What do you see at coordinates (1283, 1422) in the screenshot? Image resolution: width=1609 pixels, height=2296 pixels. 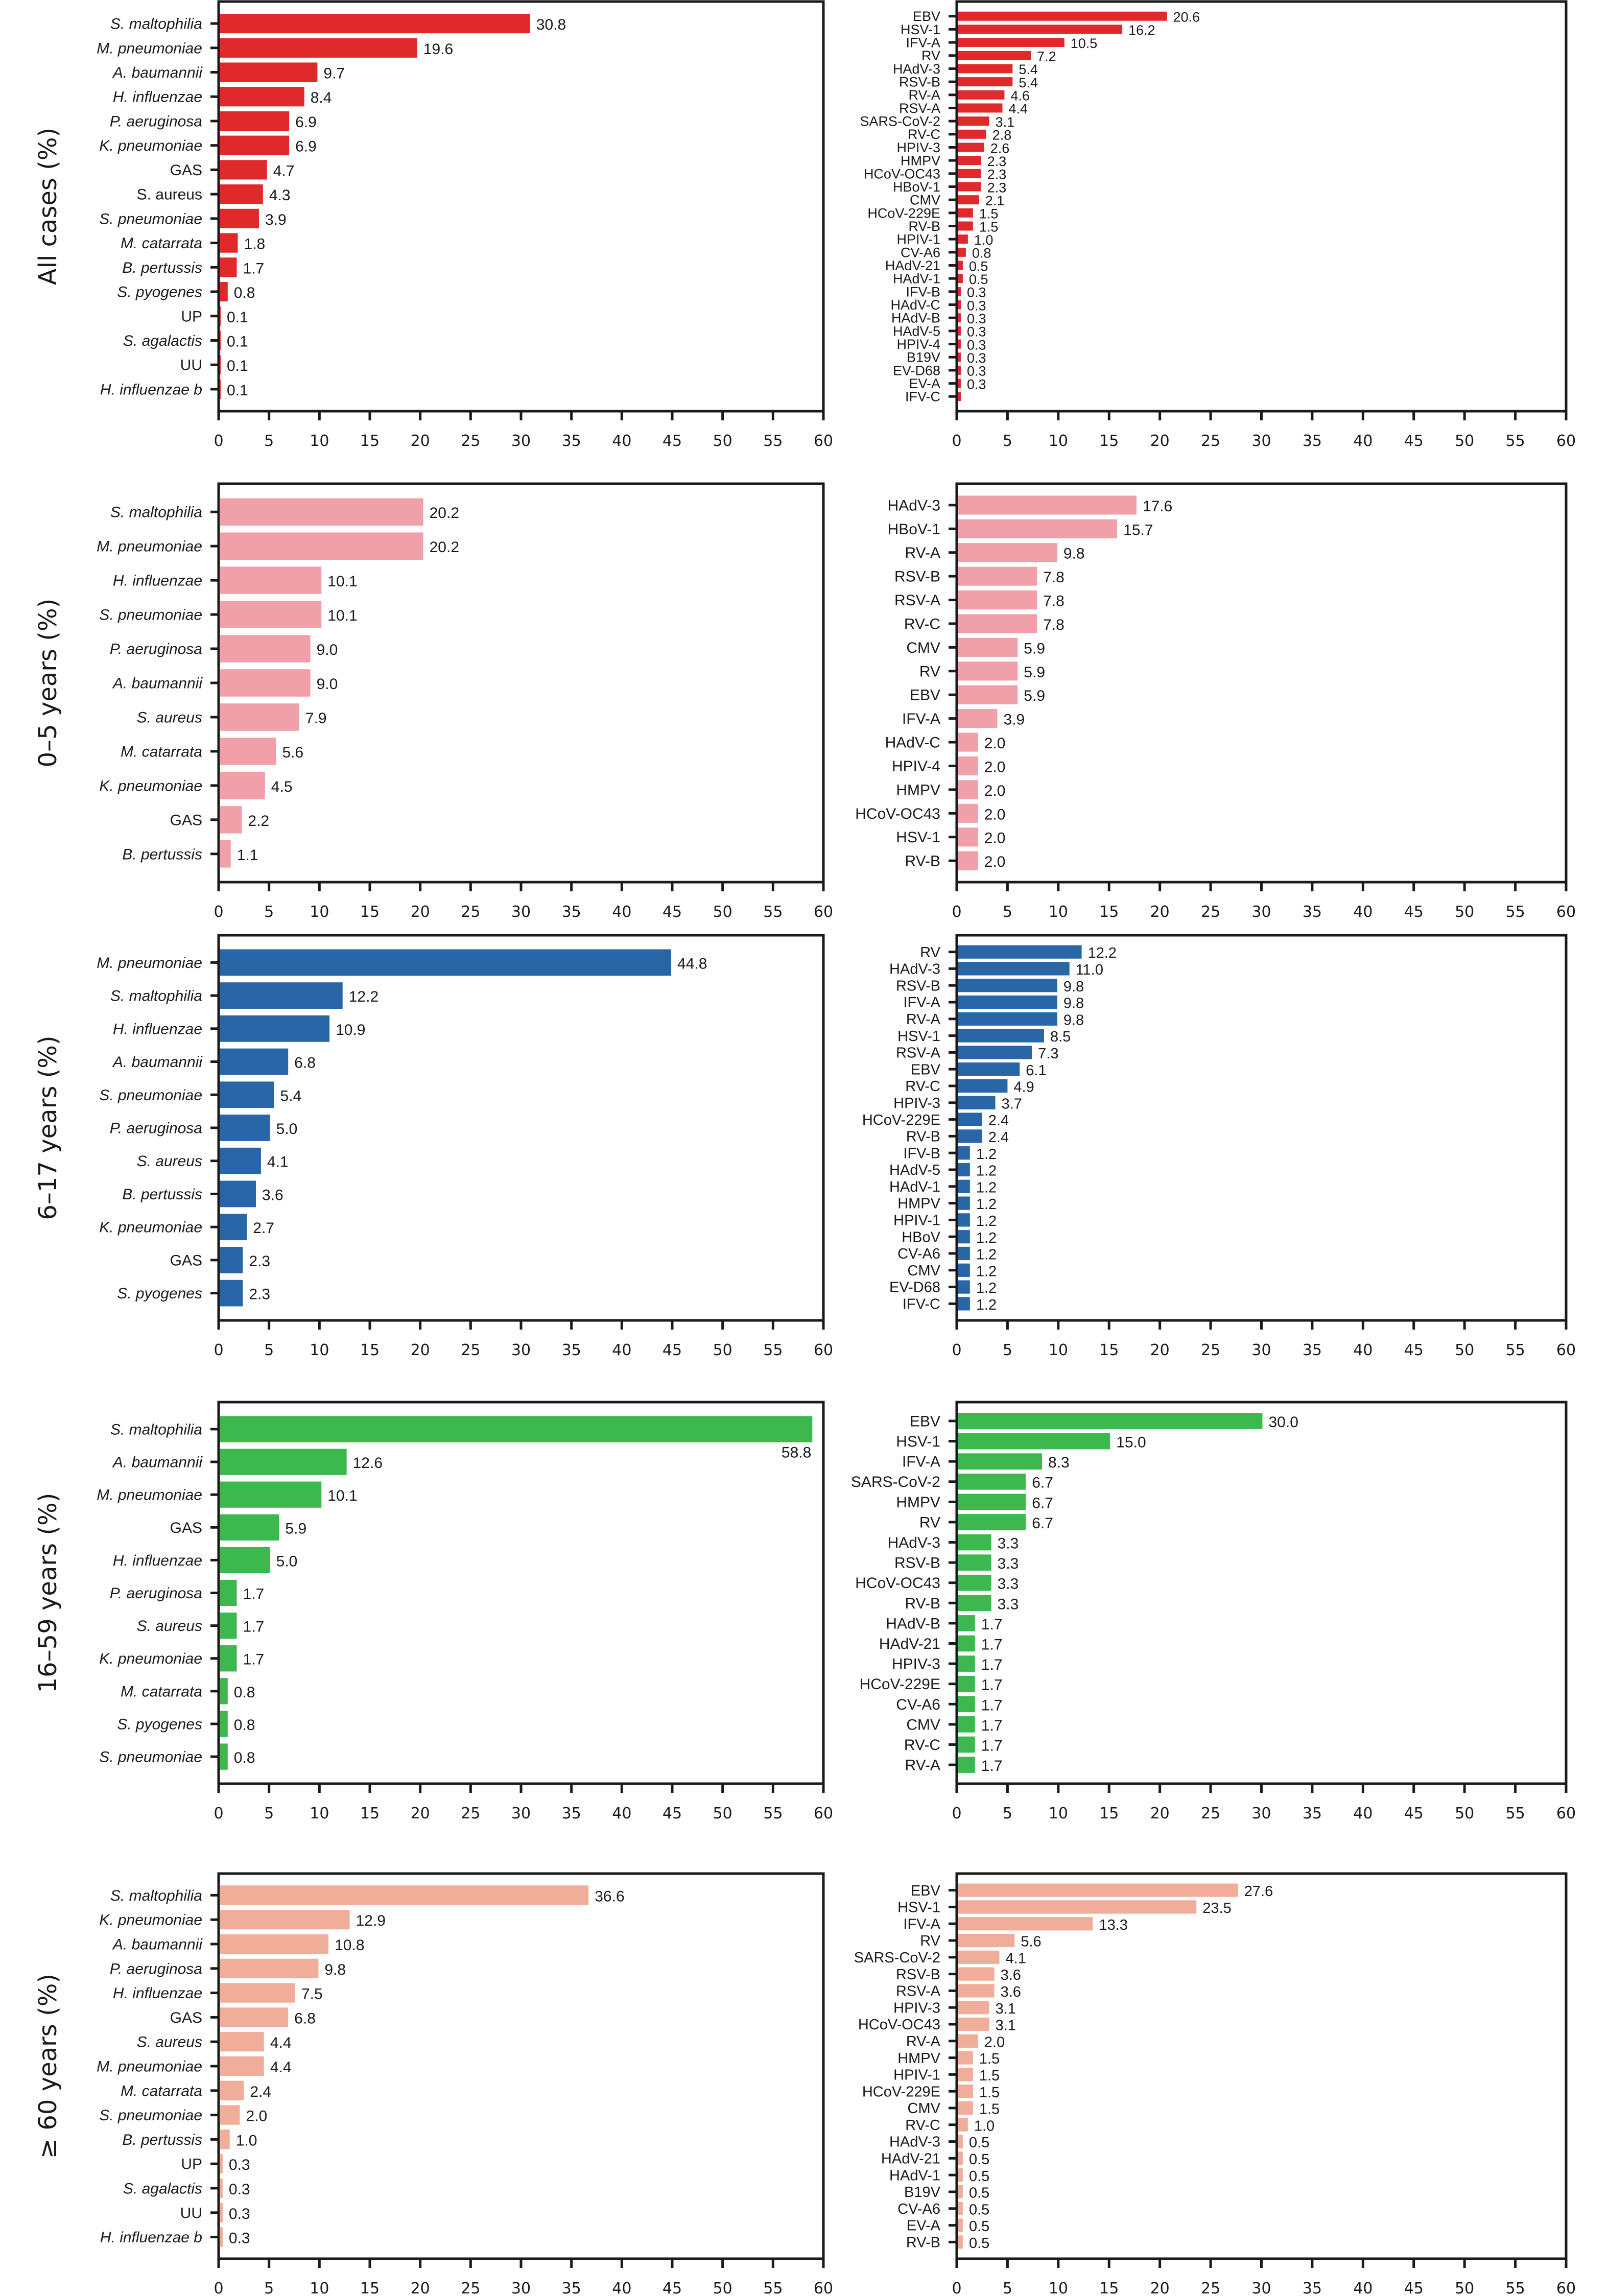 I see `value-label: 30.0` at bounding box center [1283, 1422].